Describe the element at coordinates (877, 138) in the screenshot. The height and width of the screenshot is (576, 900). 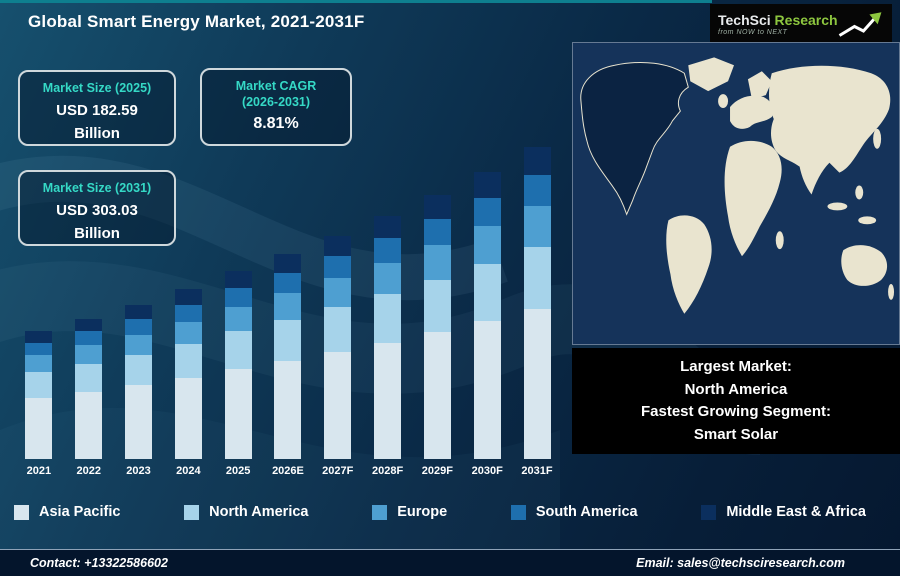
I see `map-japan` at that location.